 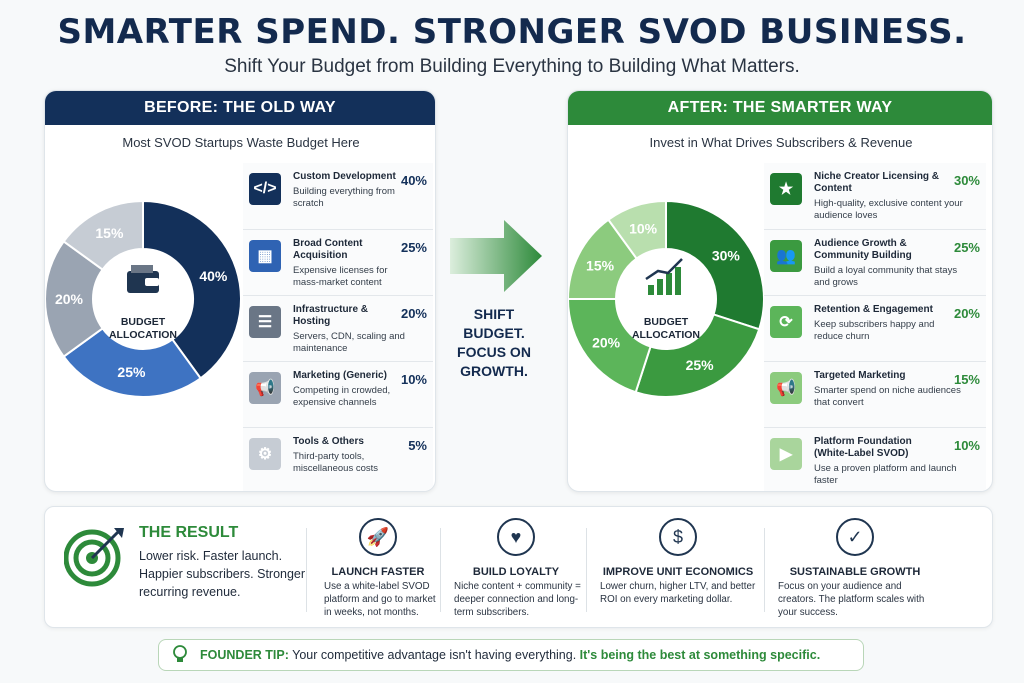 What do you see at coordinates (413, 379) in the screenshot?
I see `before-item-percent: 10%` at bounding box center [413, 379].